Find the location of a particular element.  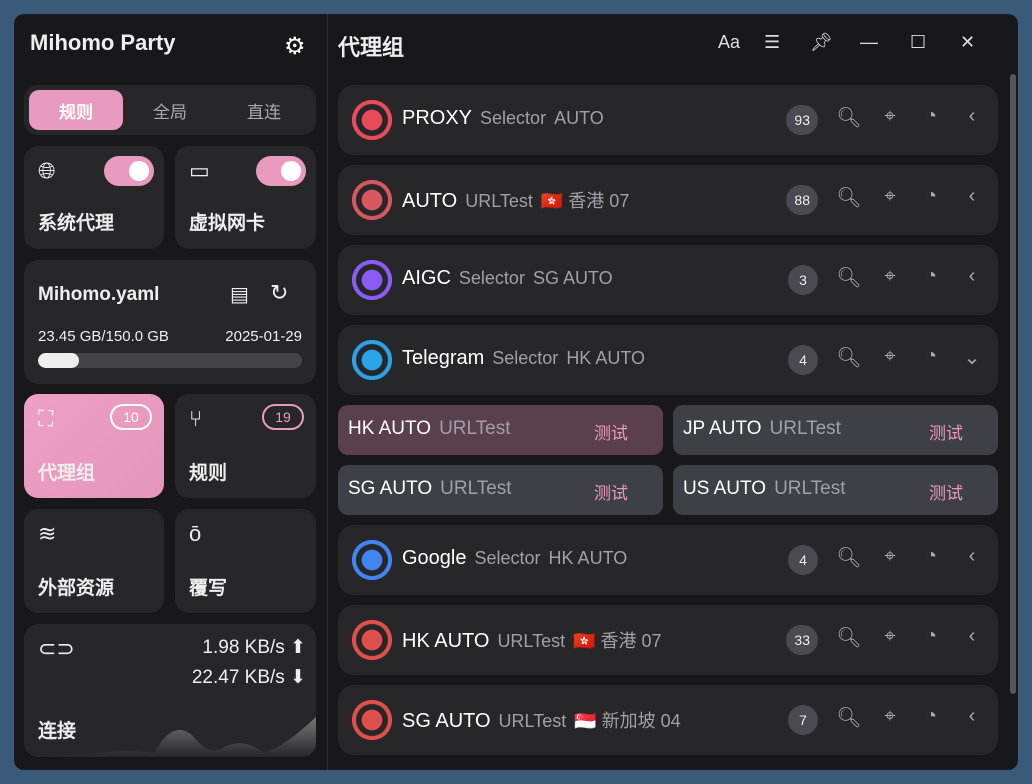

nav-rules: ⑂ 19 规则 is located at coordinates (245, 446).